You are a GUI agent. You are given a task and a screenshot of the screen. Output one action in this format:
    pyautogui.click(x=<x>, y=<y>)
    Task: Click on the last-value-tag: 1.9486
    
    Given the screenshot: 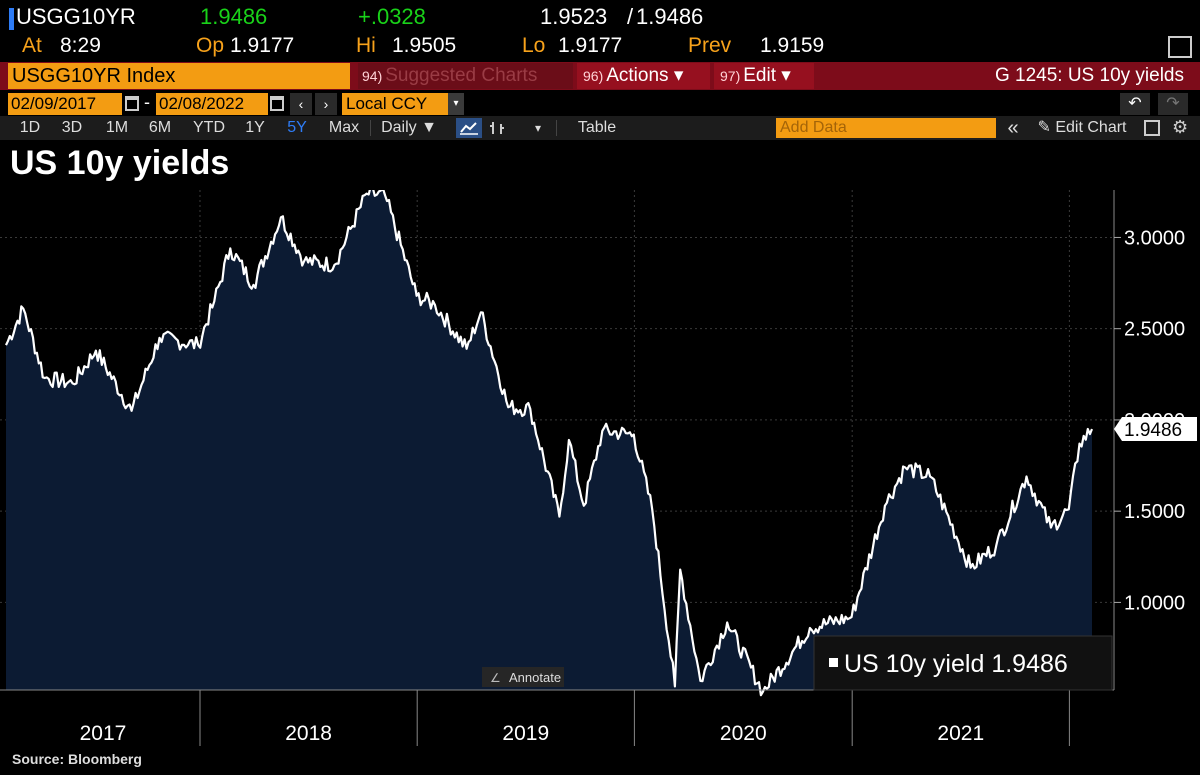 What is the action you would take?
    pyautogui.click(x=1155, y=429)
    